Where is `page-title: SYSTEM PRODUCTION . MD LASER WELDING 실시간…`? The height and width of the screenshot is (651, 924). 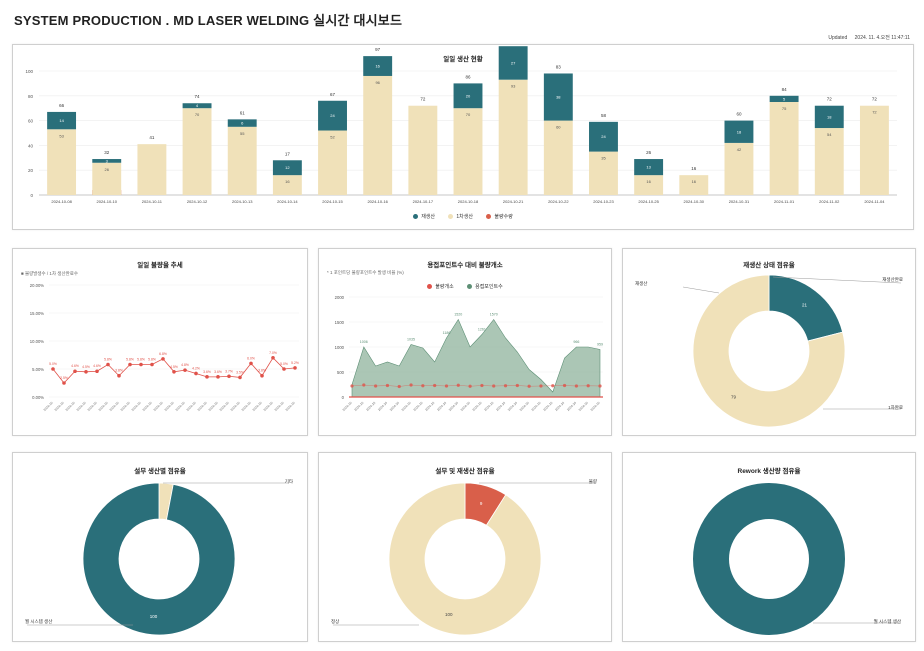
page-title: SYSTEM PRODUCTION . MD LASER WELDING 실시간… is located at coordinates (208, 20).